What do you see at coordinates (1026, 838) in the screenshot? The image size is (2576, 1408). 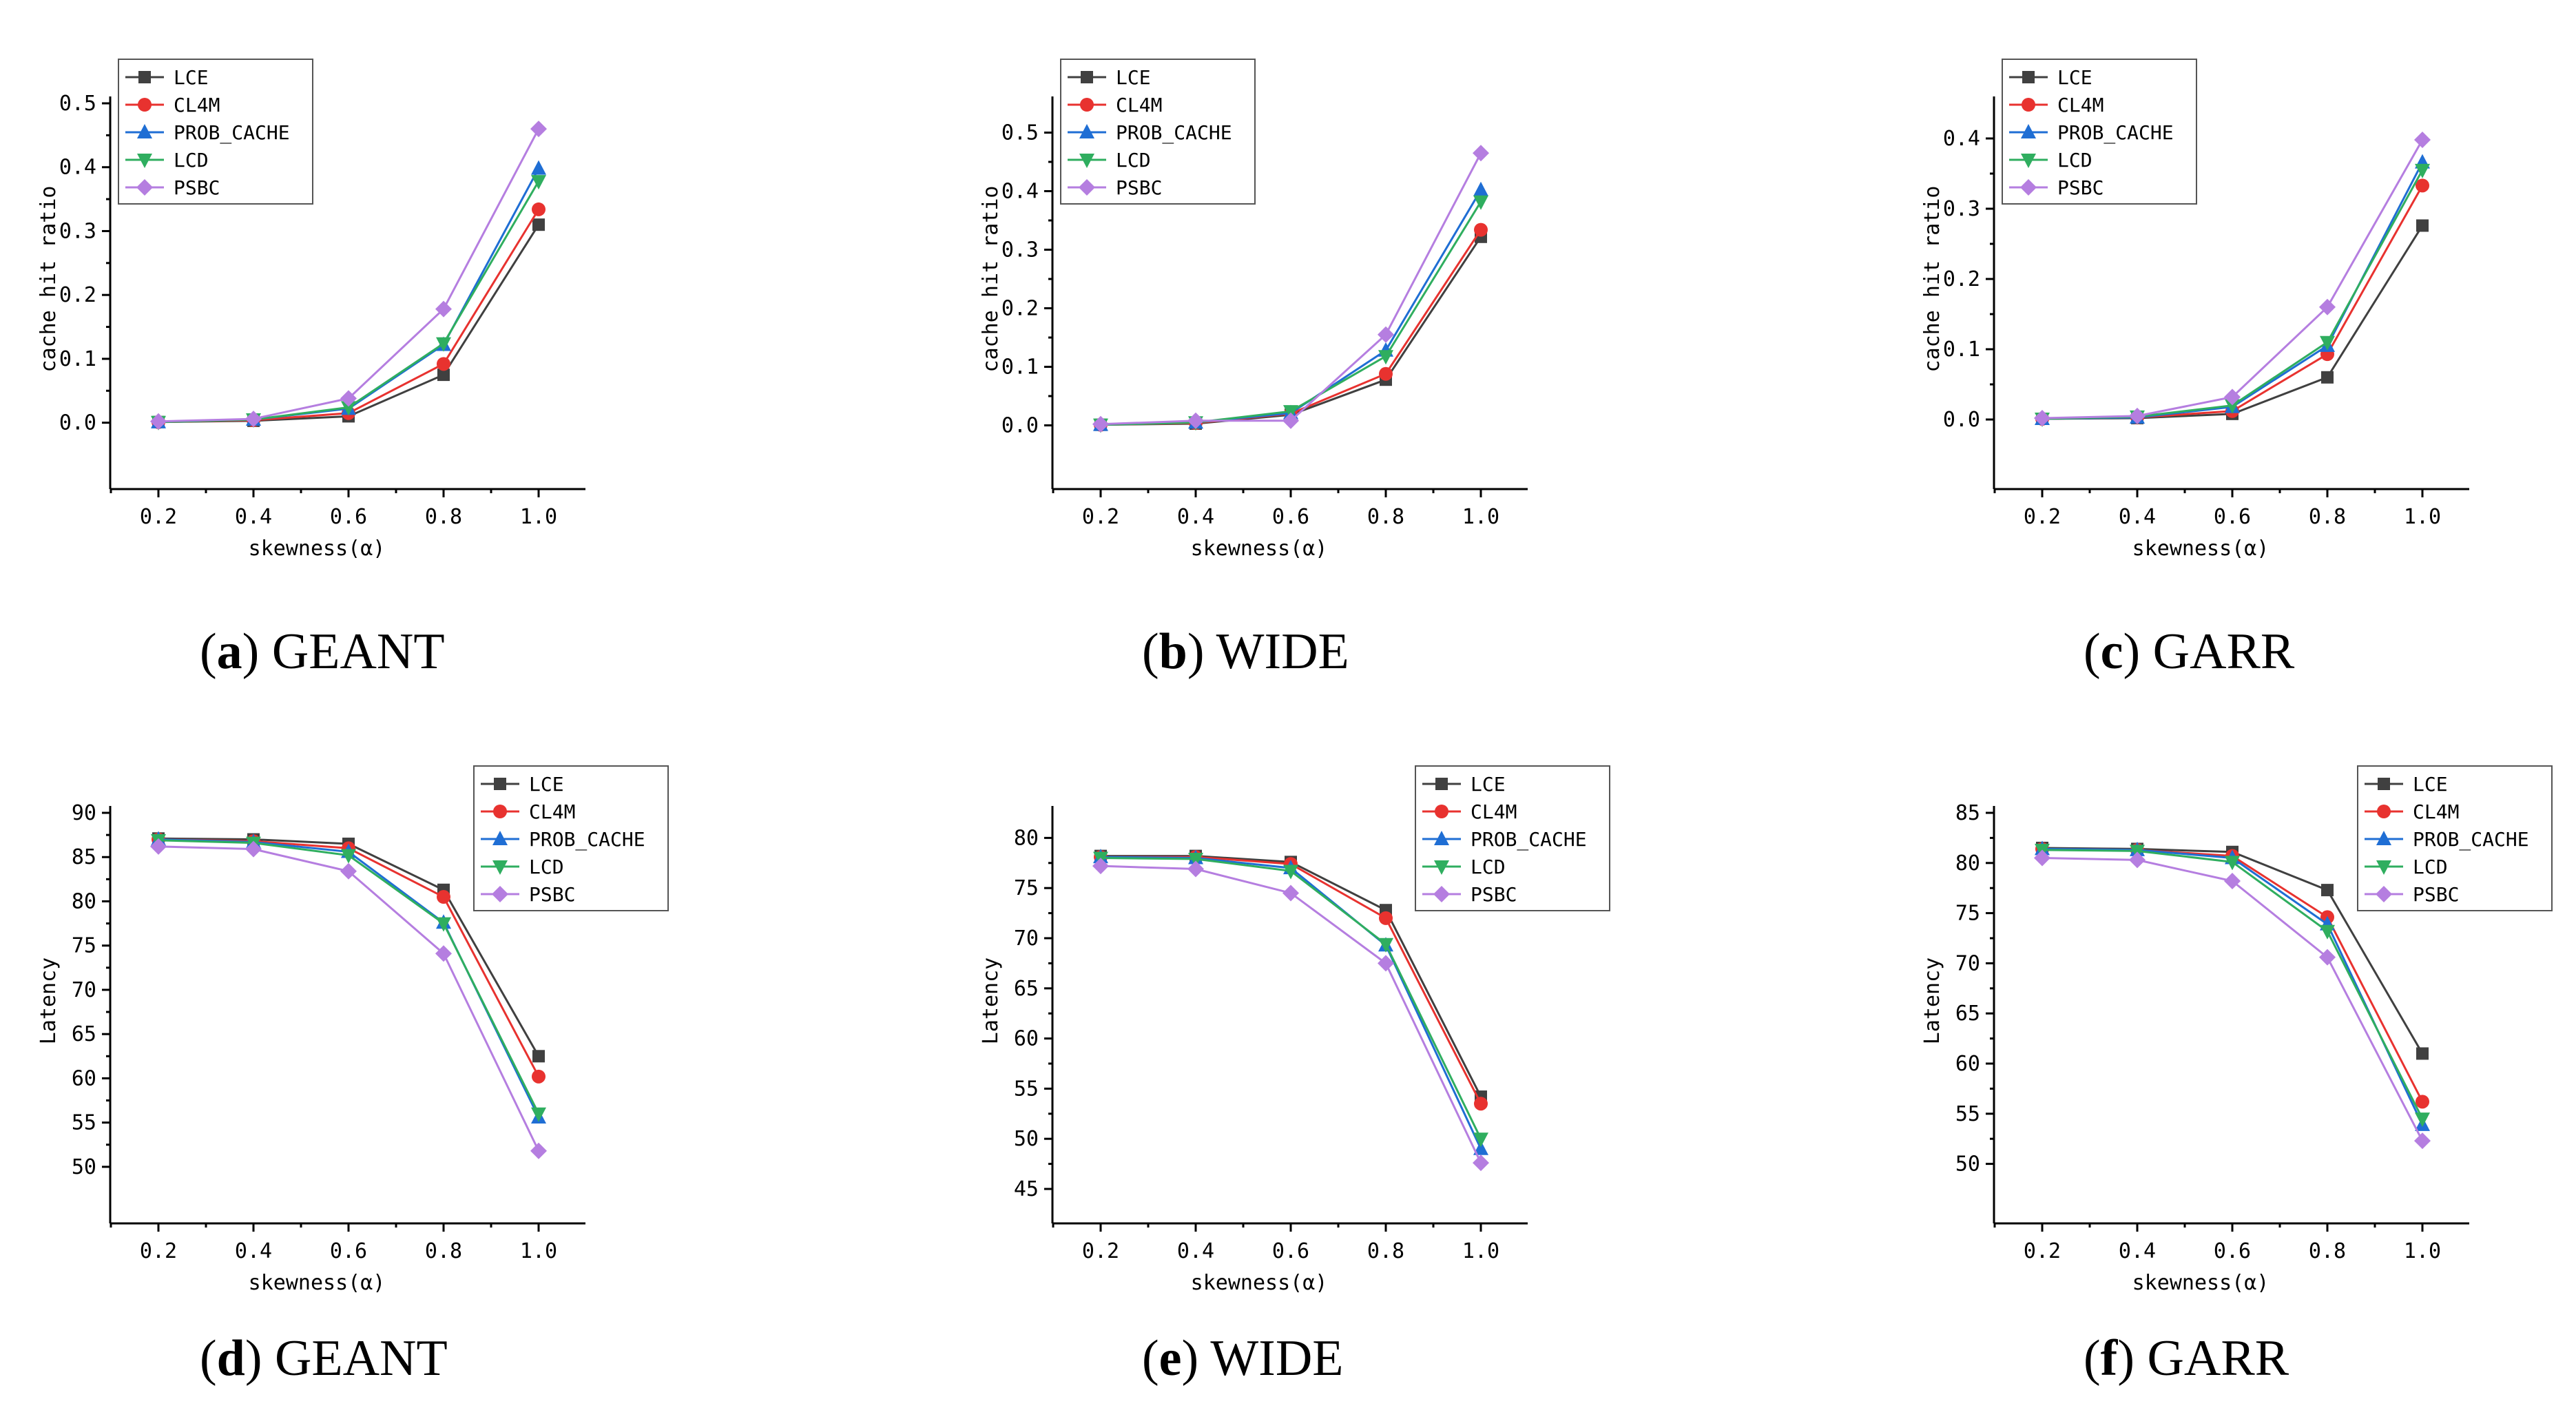 I see `y-tick-label: 80` at bounding box center [1026, 838].